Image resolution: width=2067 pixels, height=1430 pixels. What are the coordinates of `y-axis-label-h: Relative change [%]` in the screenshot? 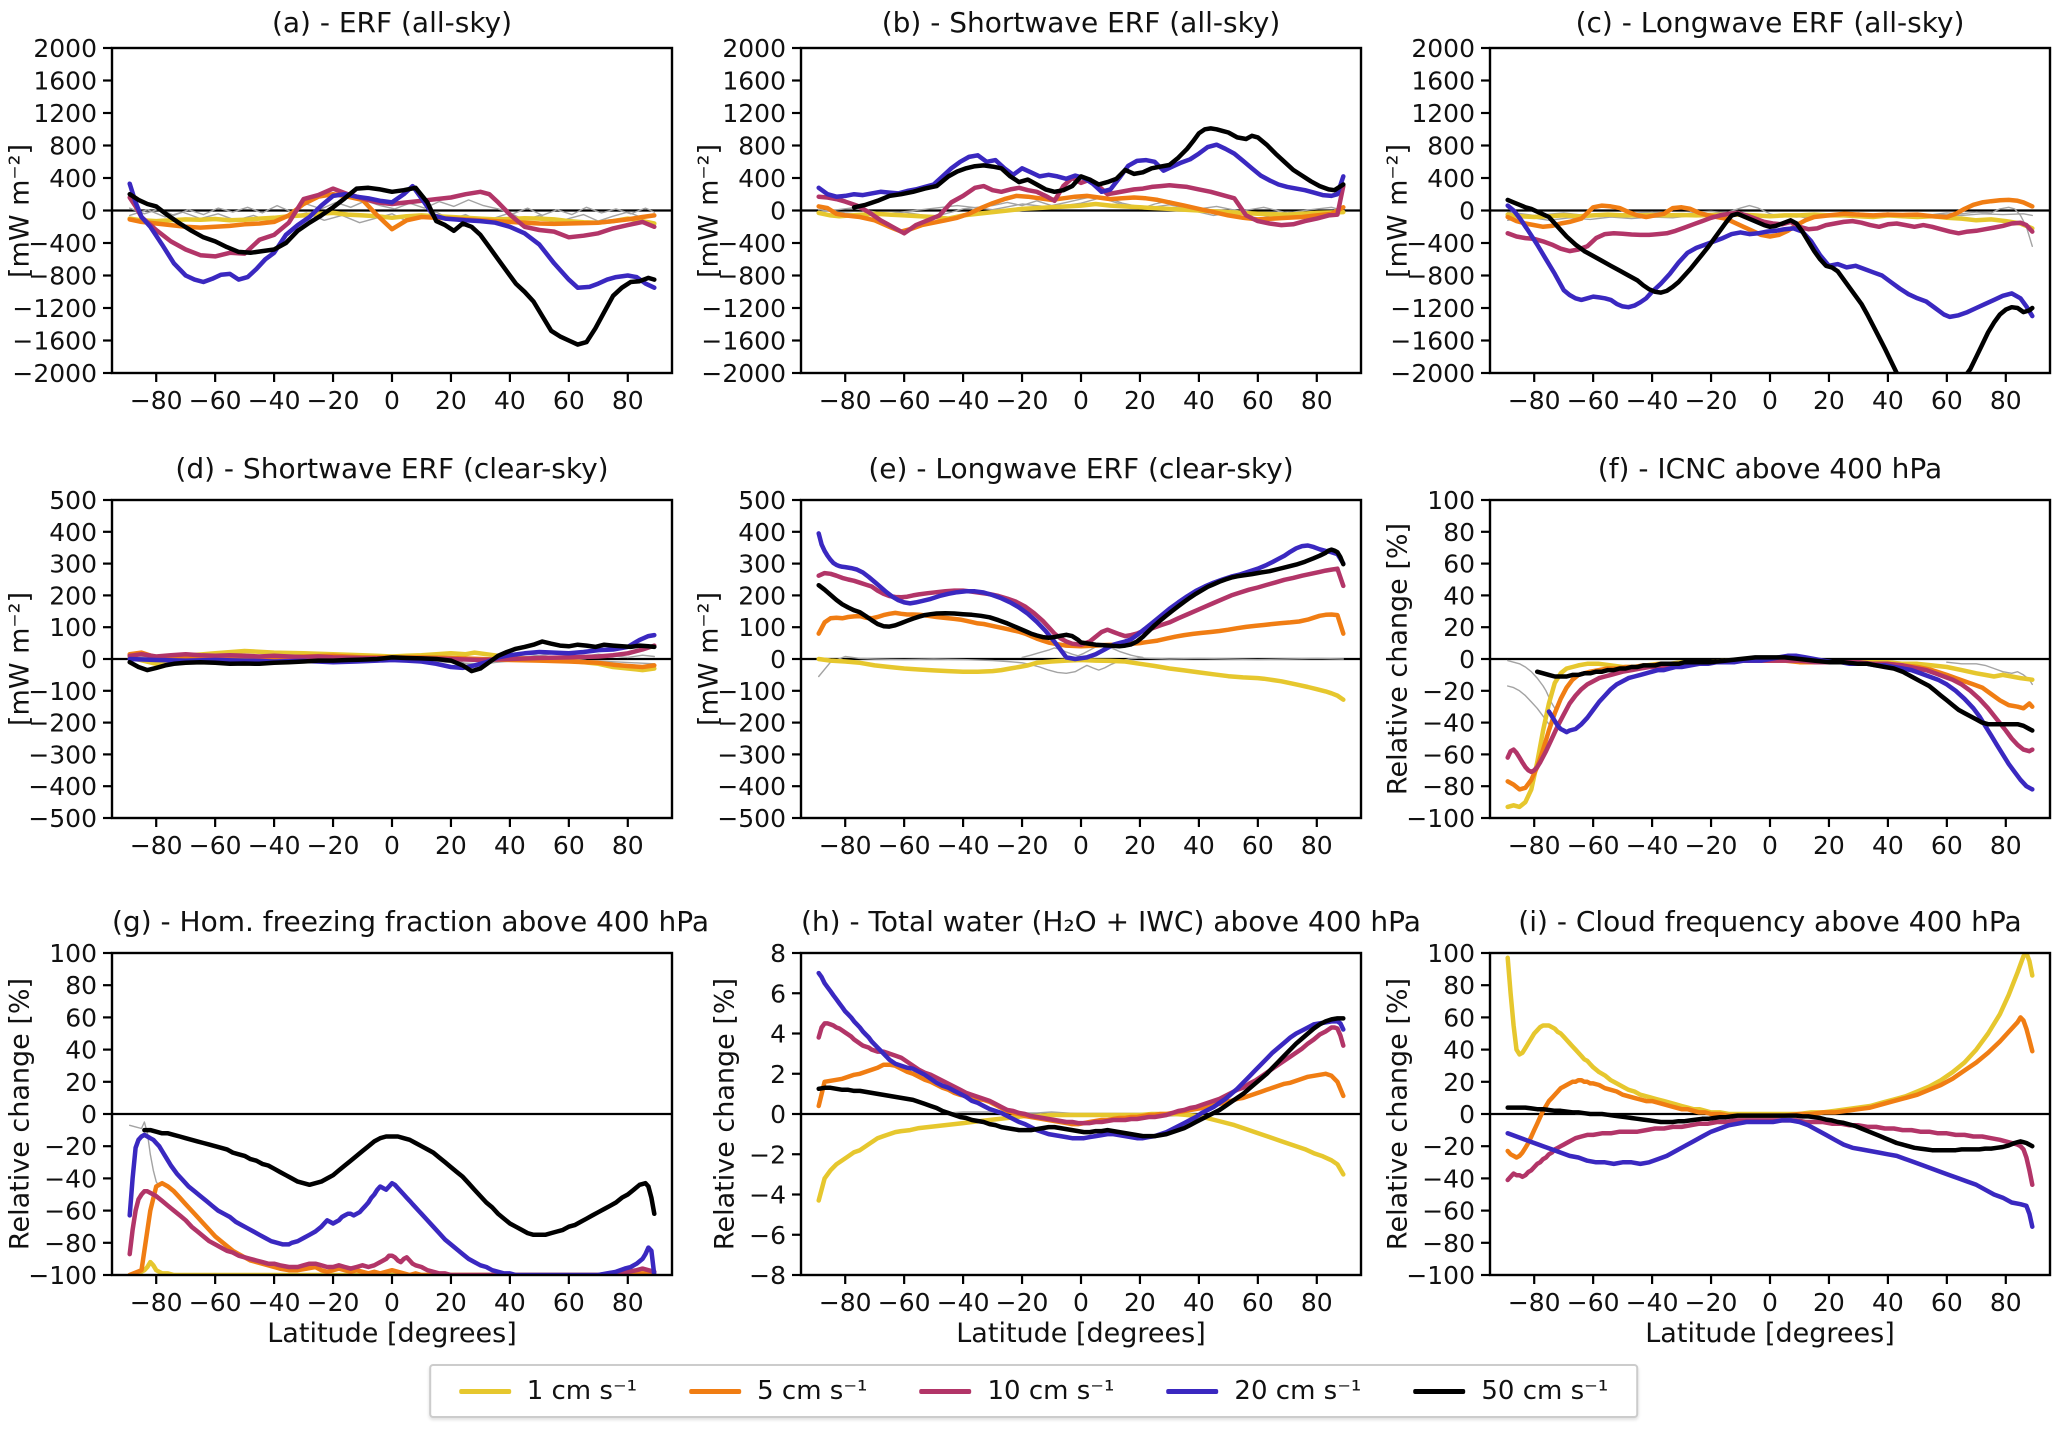 It's located at (725, 1114).